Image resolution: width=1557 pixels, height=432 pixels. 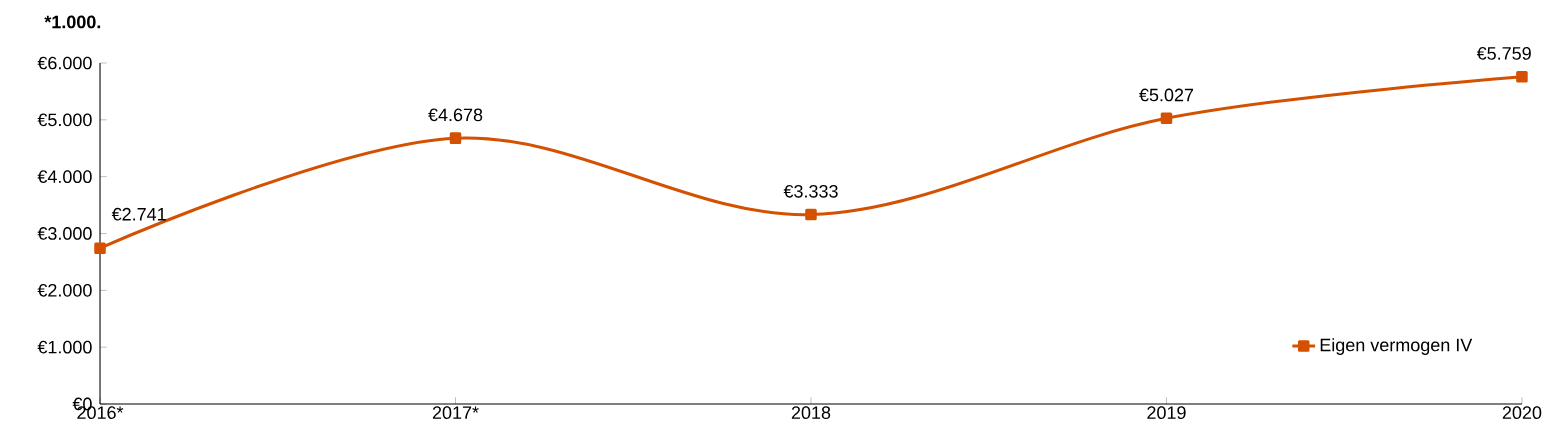 What do you see at coordinates (138, 214) in the screenshot?
I see `data-label: €2.741` at bounding box center [138, 214].